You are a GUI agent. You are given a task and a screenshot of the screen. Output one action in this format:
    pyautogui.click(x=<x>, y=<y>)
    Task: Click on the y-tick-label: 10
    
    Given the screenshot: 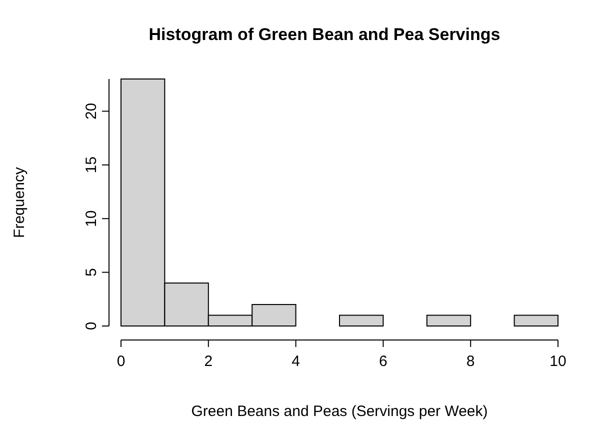 What is the action you would take?
    pyautogui.click(x=91, y=218)
    